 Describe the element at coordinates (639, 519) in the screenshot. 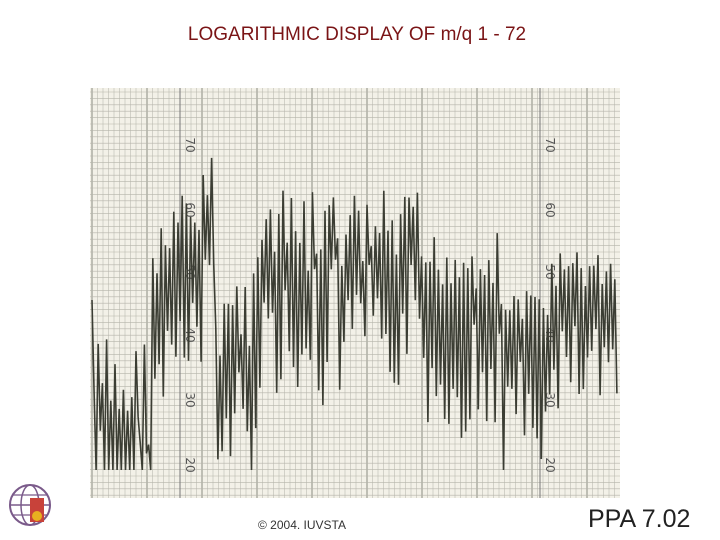

I see `slide-number: PPA 7.02` at that location.